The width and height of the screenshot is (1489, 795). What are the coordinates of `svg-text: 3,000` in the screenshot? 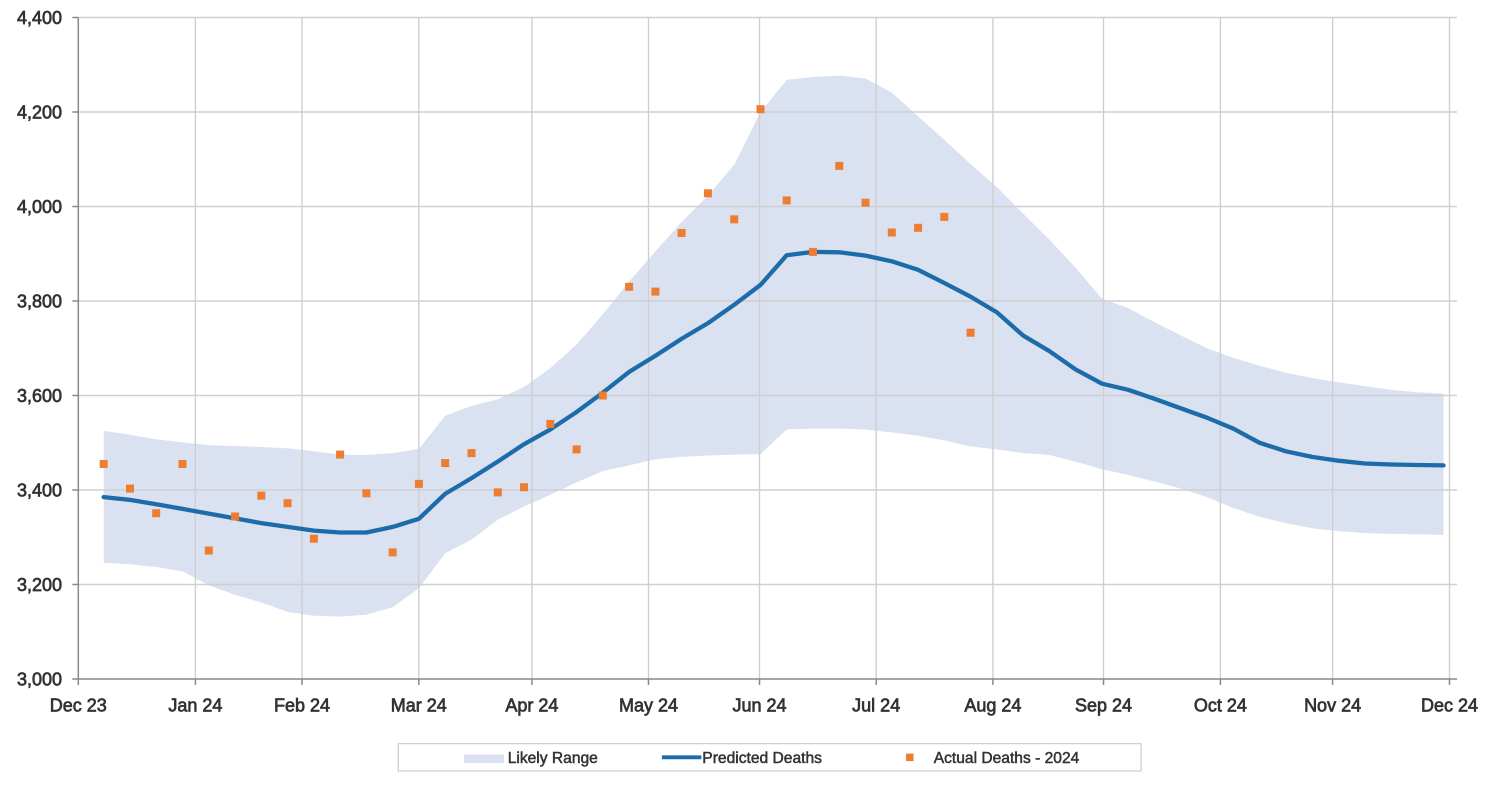 It's located at (39, 679).